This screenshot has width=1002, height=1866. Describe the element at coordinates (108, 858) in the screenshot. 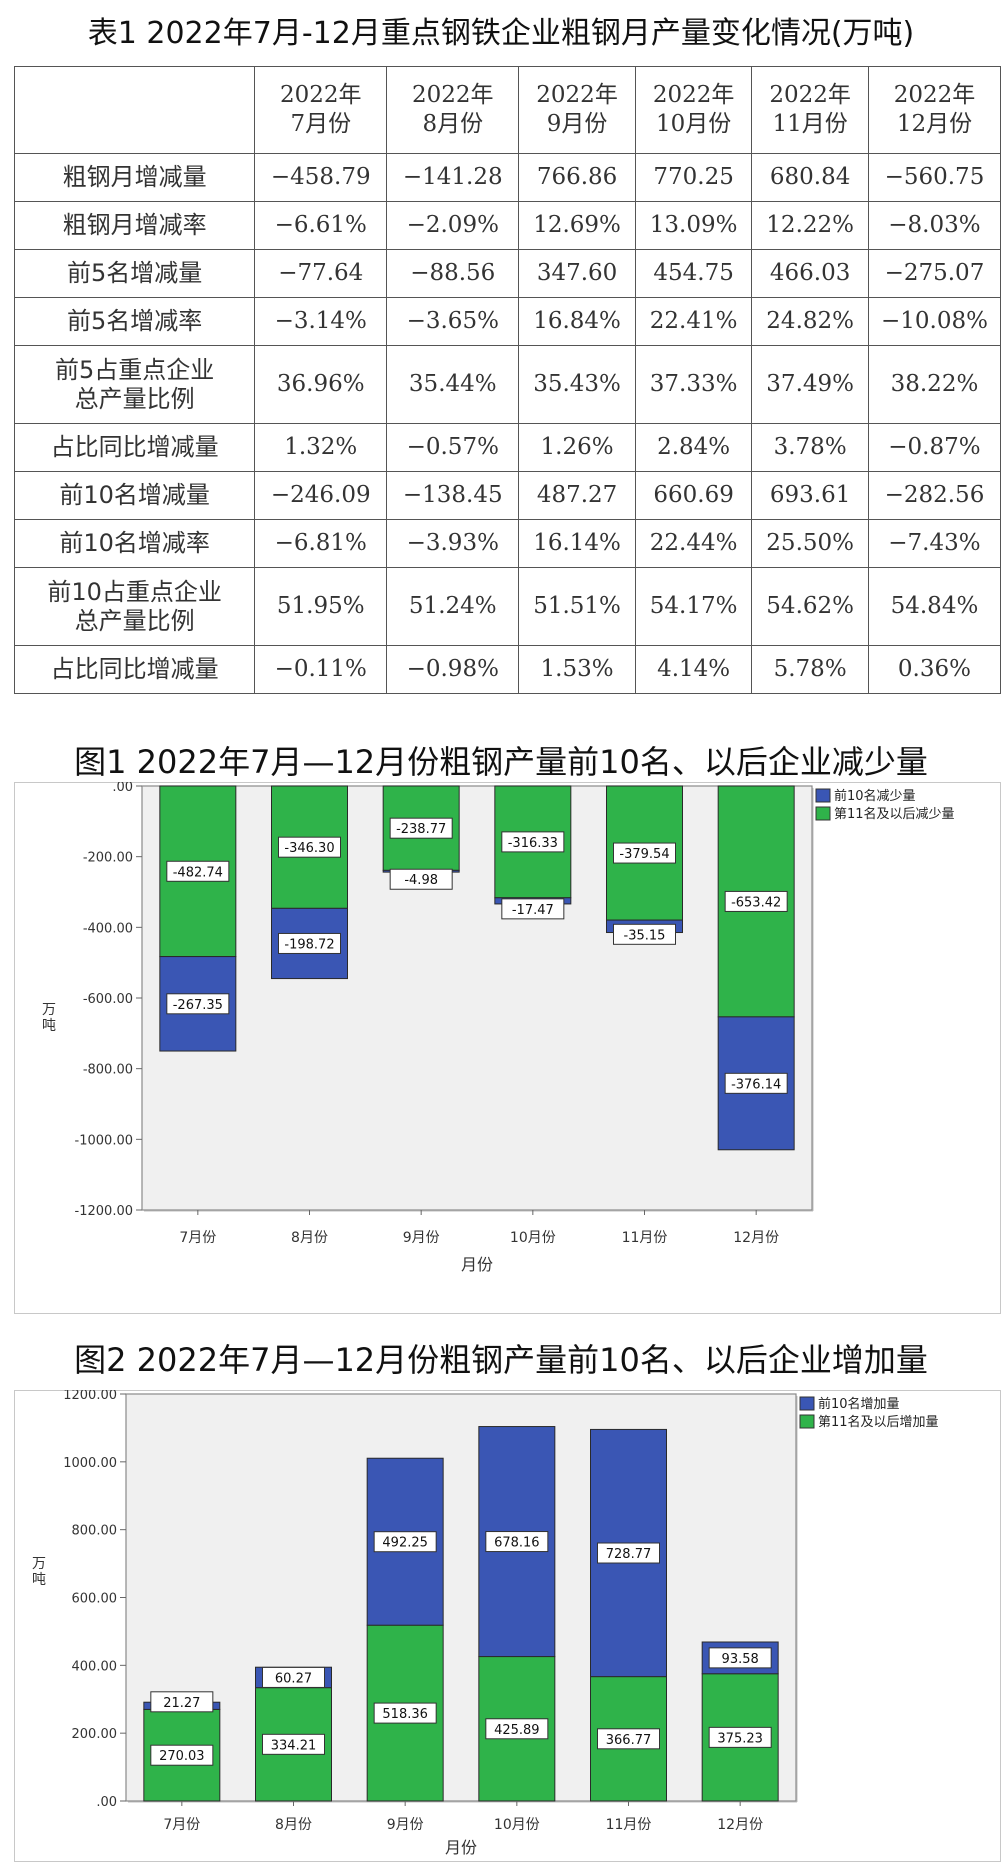

I see `y-tick-label: -200.00` at that location.